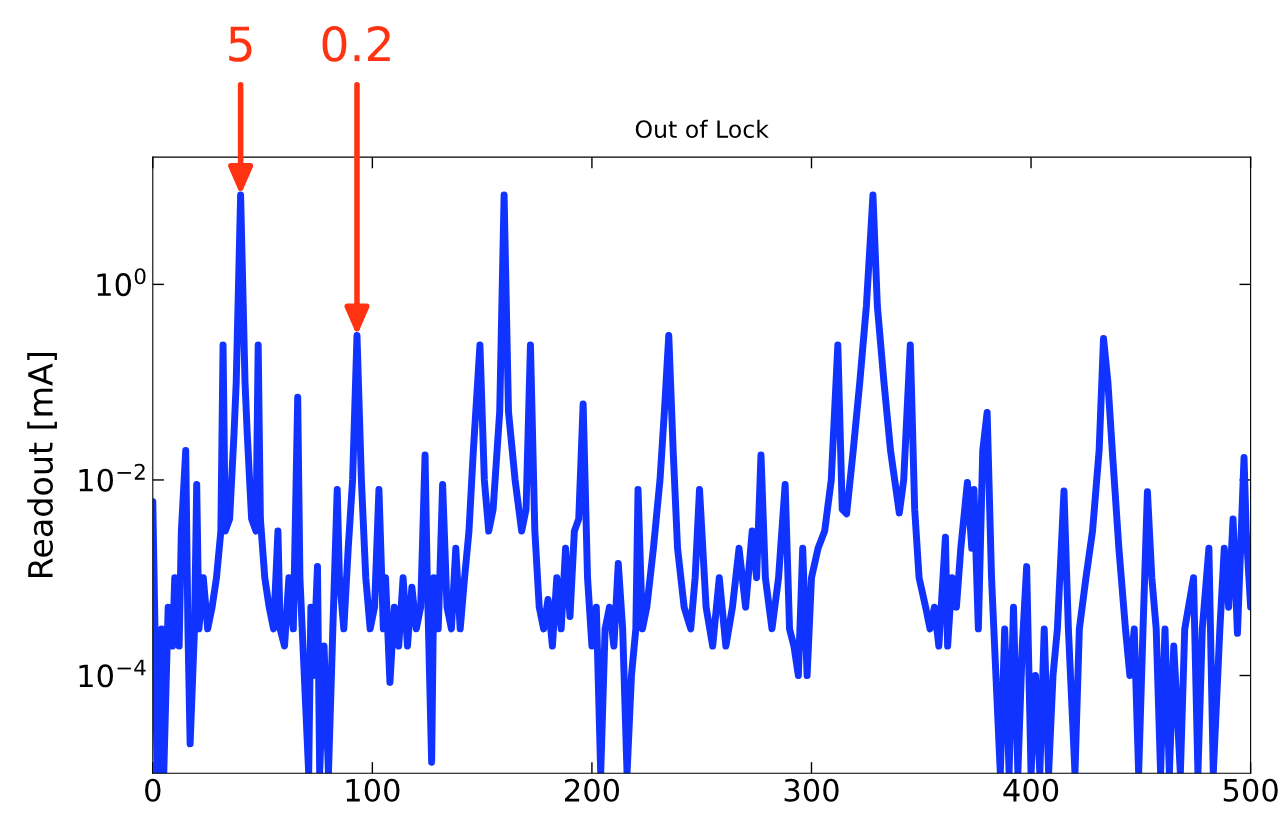 This screenshot has width=1284, height=836. What do you see at coordinates (121, 282) in the screenshot?
I see `y-tick-label: 10$^{0}$` at bounding box center [121, 282].